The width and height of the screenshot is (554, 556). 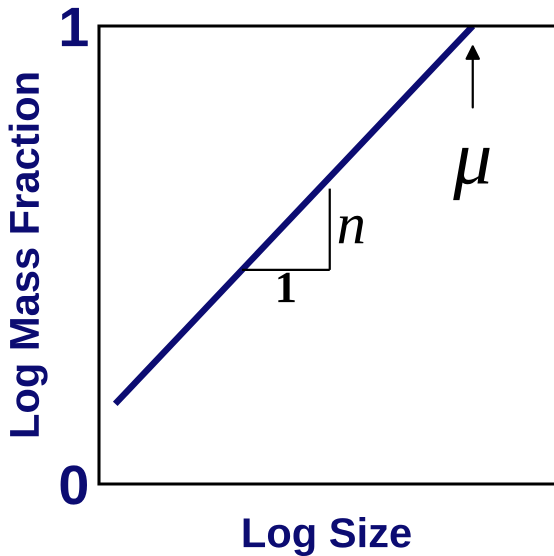 What do you see at coordinates (74, 485) in the screenshot?
I see `y-tick-label: 0` at bounding box center [74, 485].